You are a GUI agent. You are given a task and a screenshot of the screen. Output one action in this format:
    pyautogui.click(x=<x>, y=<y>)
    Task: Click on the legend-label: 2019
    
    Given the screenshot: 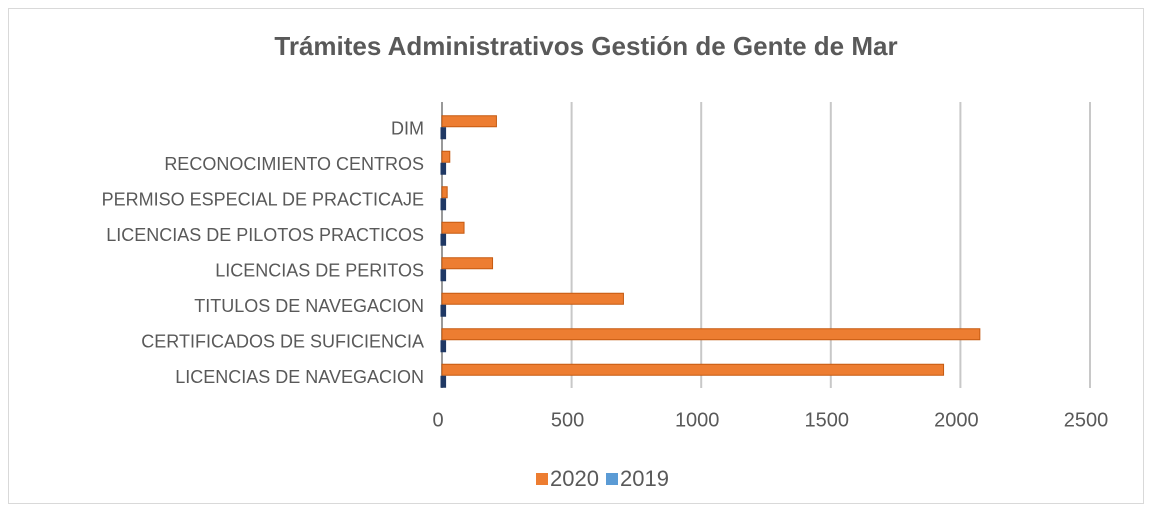 What is the action you would take?
    pyautogui.click(x=644, y=478)
    